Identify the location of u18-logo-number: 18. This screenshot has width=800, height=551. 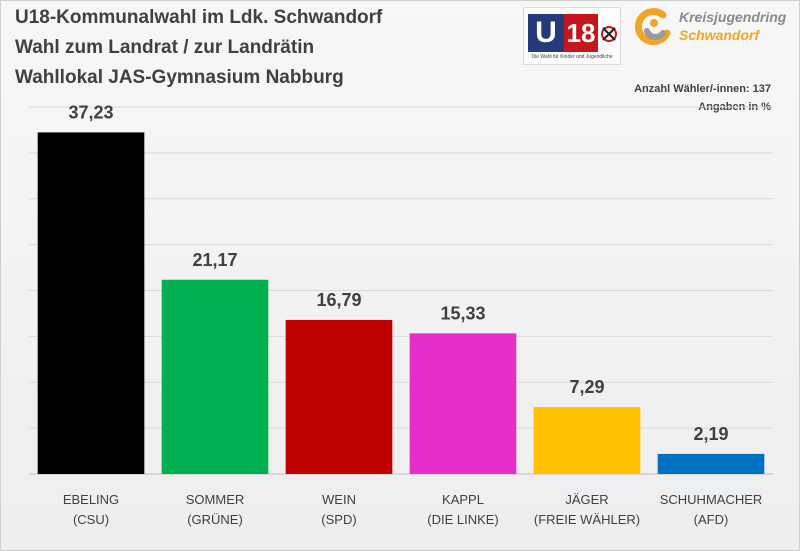
(581, 33).